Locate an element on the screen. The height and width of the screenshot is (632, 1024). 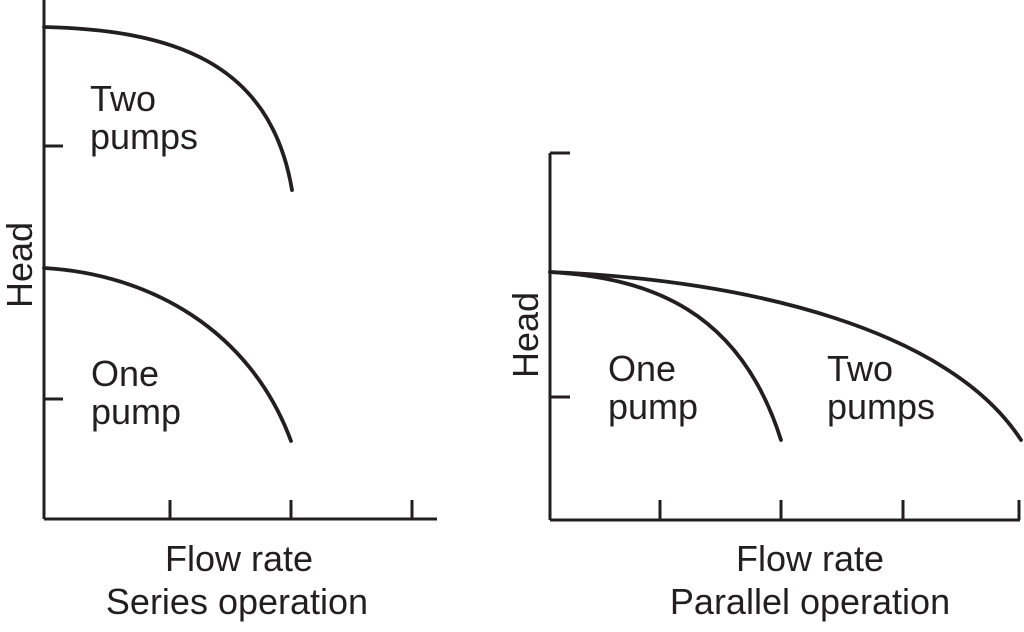
series-one-pump-curve is located at coordinates (167, 354).